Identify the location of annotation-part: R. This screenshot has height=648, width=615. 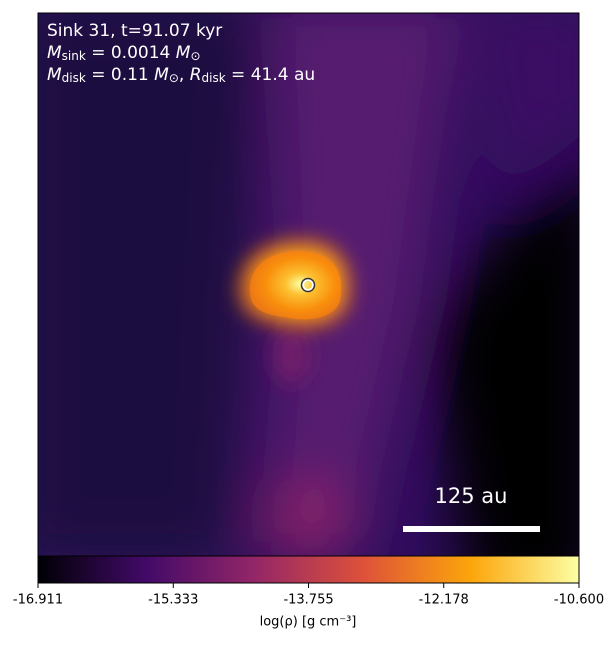
(196, 75).